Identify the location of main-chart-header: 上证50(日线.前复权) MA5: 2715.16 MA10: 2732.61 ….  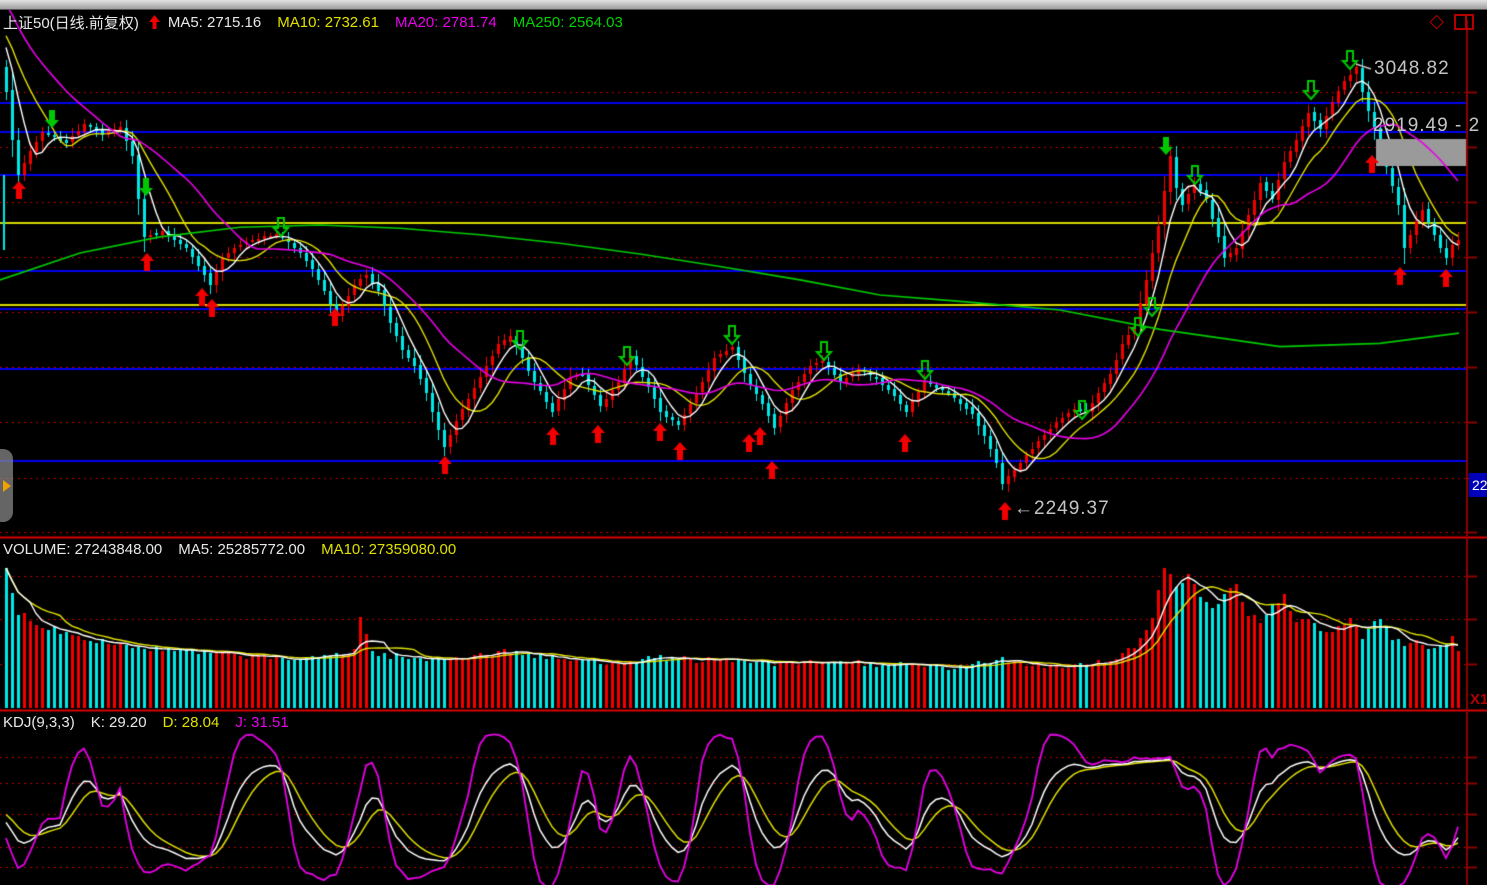
(743, 22).